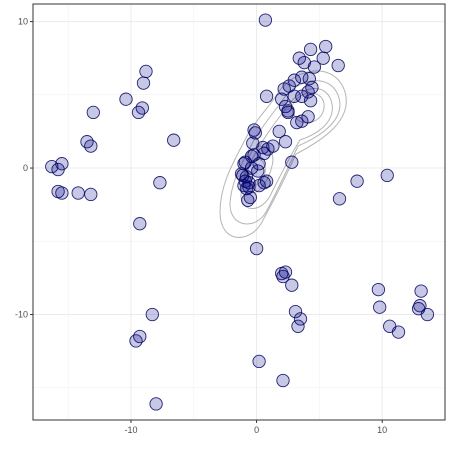 Image resolution: width=450 pixels, height=450 pixels. I want to click on y-tick-label: -10, so click(21, 315).